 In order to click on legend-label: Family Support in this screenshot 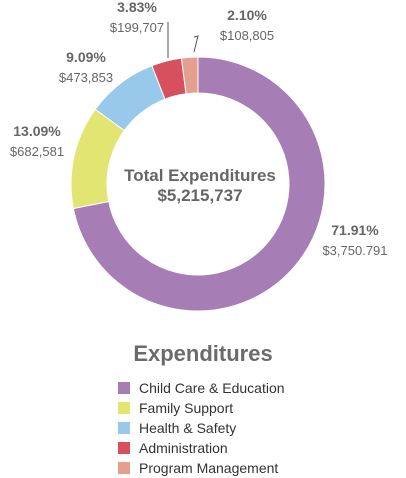, I will do `click(186, 408)`.